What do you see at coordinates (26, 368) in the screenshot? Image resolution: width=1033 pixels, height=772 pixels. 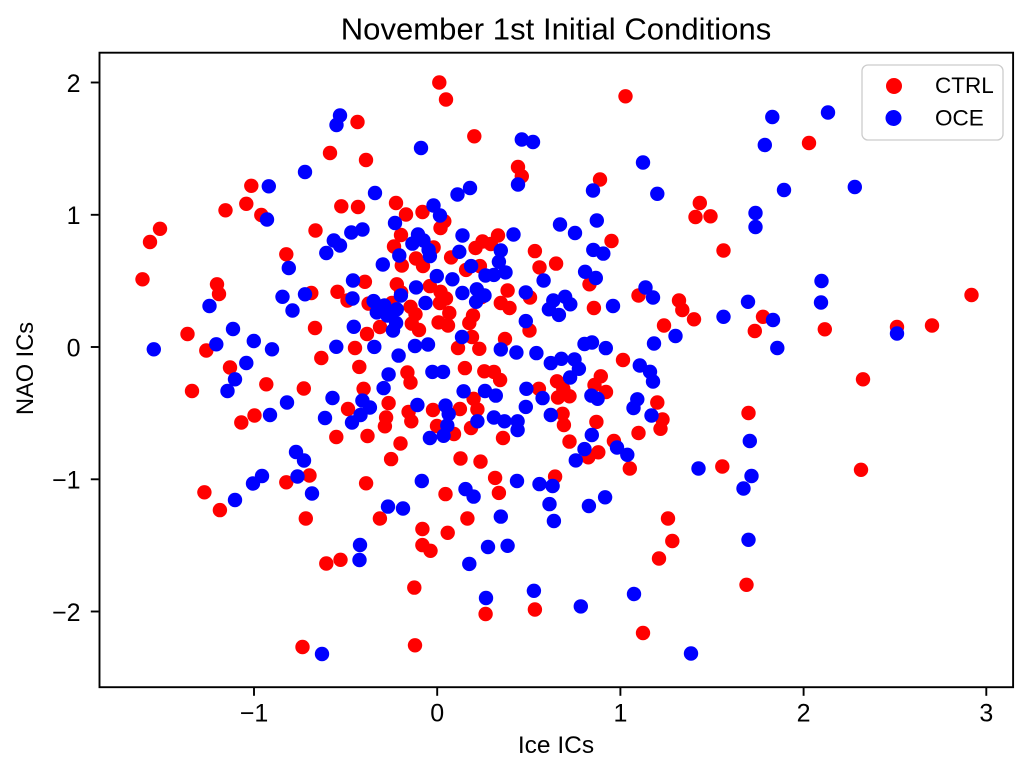 I see `svg-text: NAO ICs` at bounding box center [26, 368].